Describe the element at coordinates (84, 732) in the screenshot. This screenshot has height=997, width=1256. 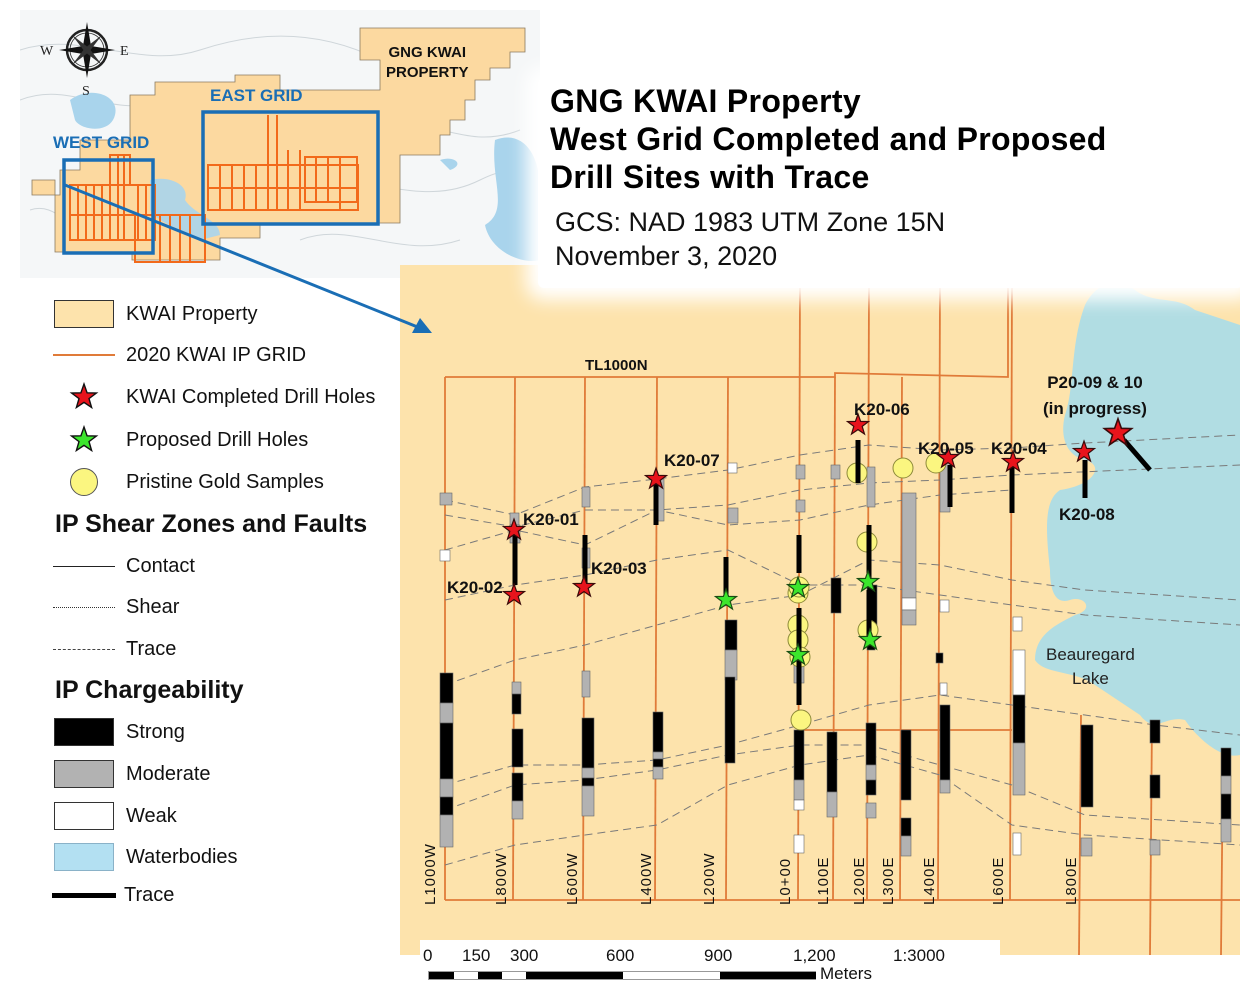
I see `strong-swatch-icon` at that location.